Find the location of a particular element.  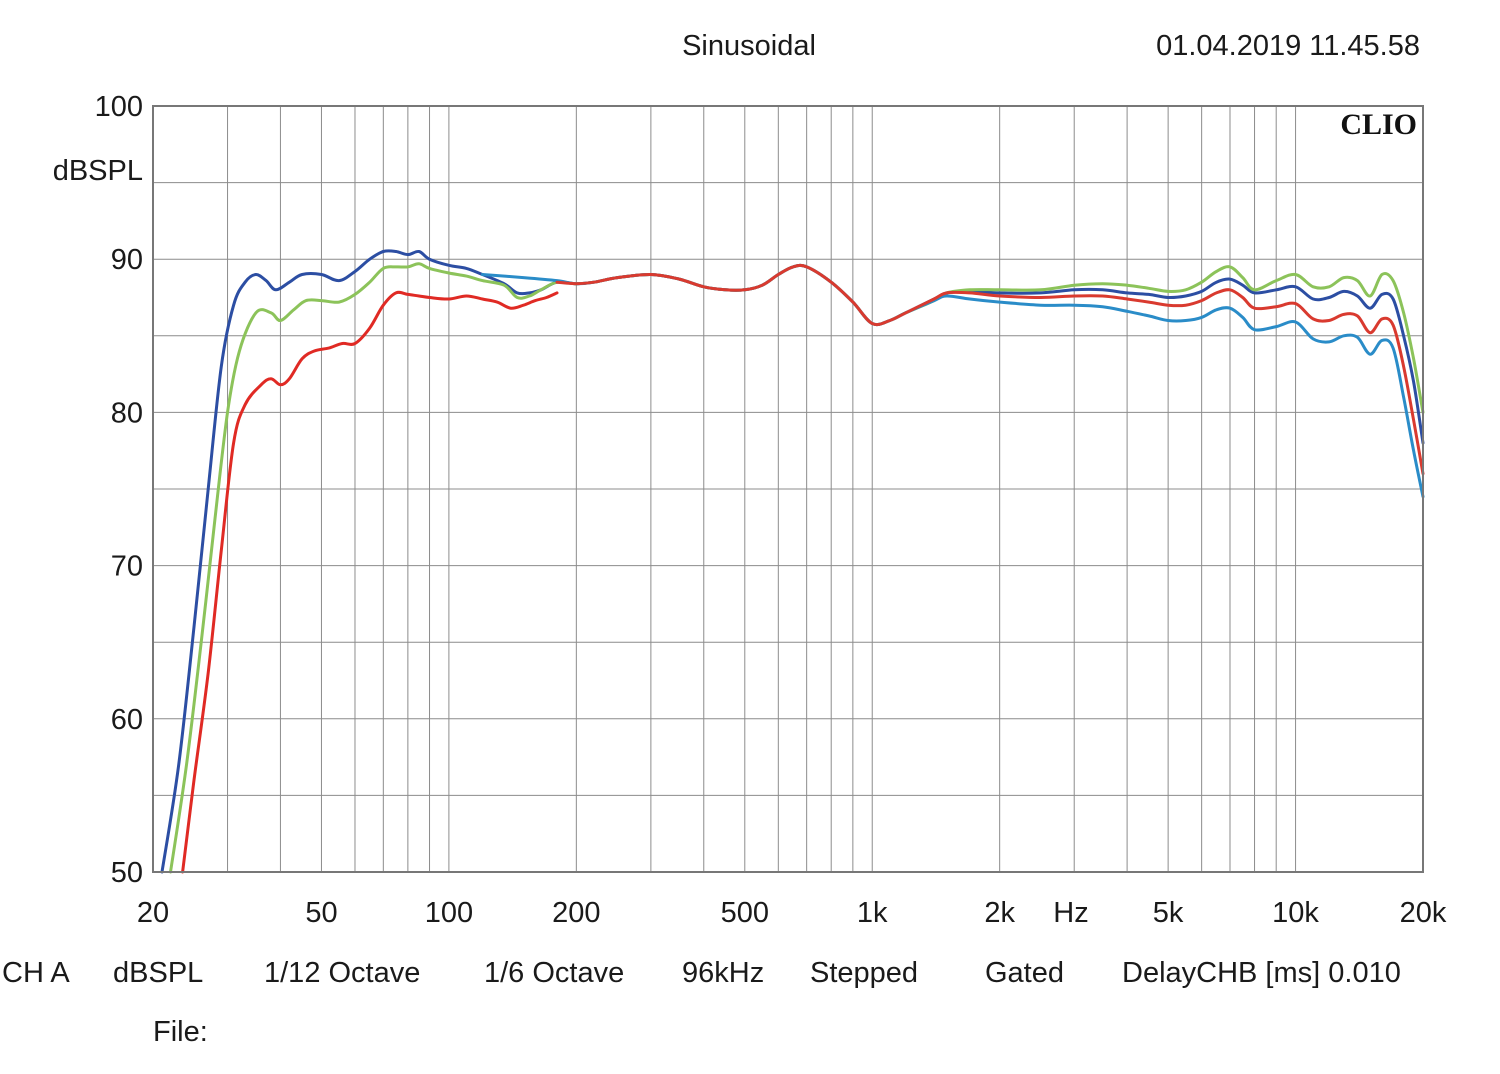

footer-channel: CH A is located at coordinates (36, 973).